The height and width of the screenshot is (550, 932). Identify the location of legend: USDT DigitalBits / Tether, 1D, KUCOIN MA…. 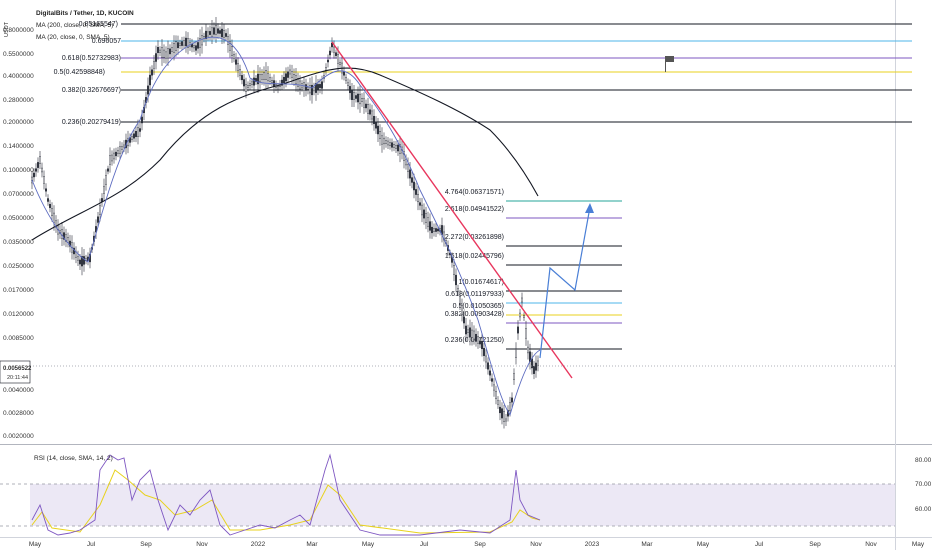
(69, 25).